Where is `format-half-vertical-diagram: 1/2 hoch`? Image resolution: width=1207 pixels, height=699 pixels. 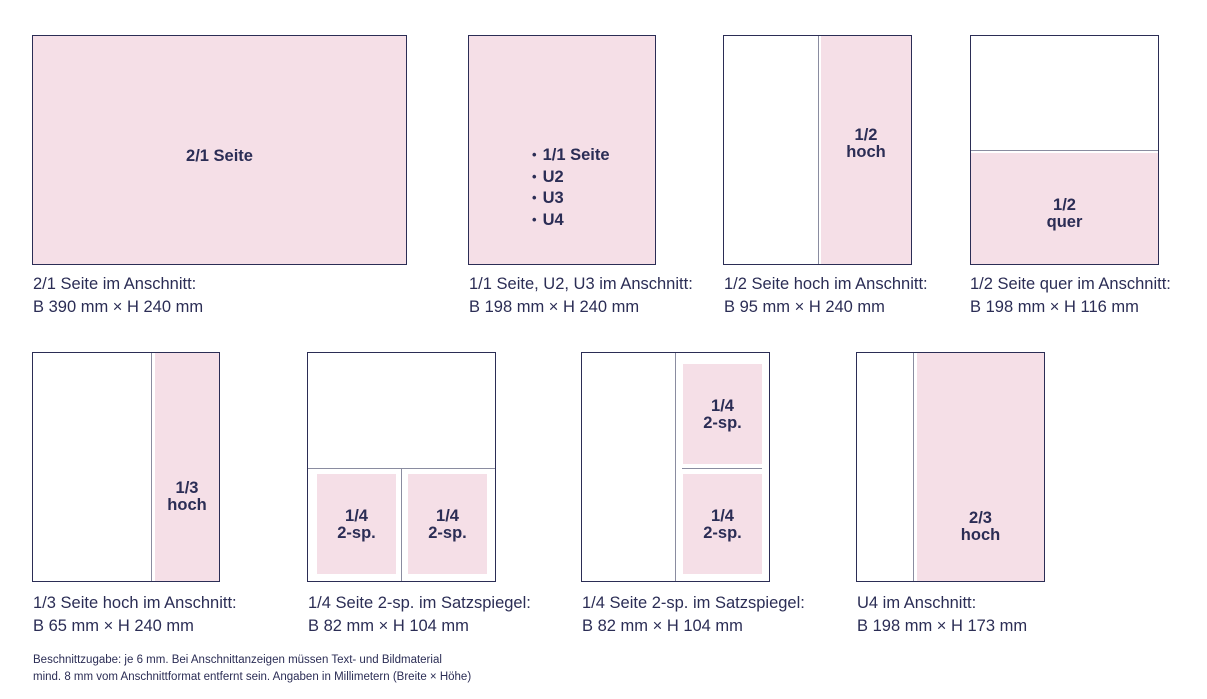
format-half-vertical-diagram: 1/2 hoch is located at coordinates (817, 150).